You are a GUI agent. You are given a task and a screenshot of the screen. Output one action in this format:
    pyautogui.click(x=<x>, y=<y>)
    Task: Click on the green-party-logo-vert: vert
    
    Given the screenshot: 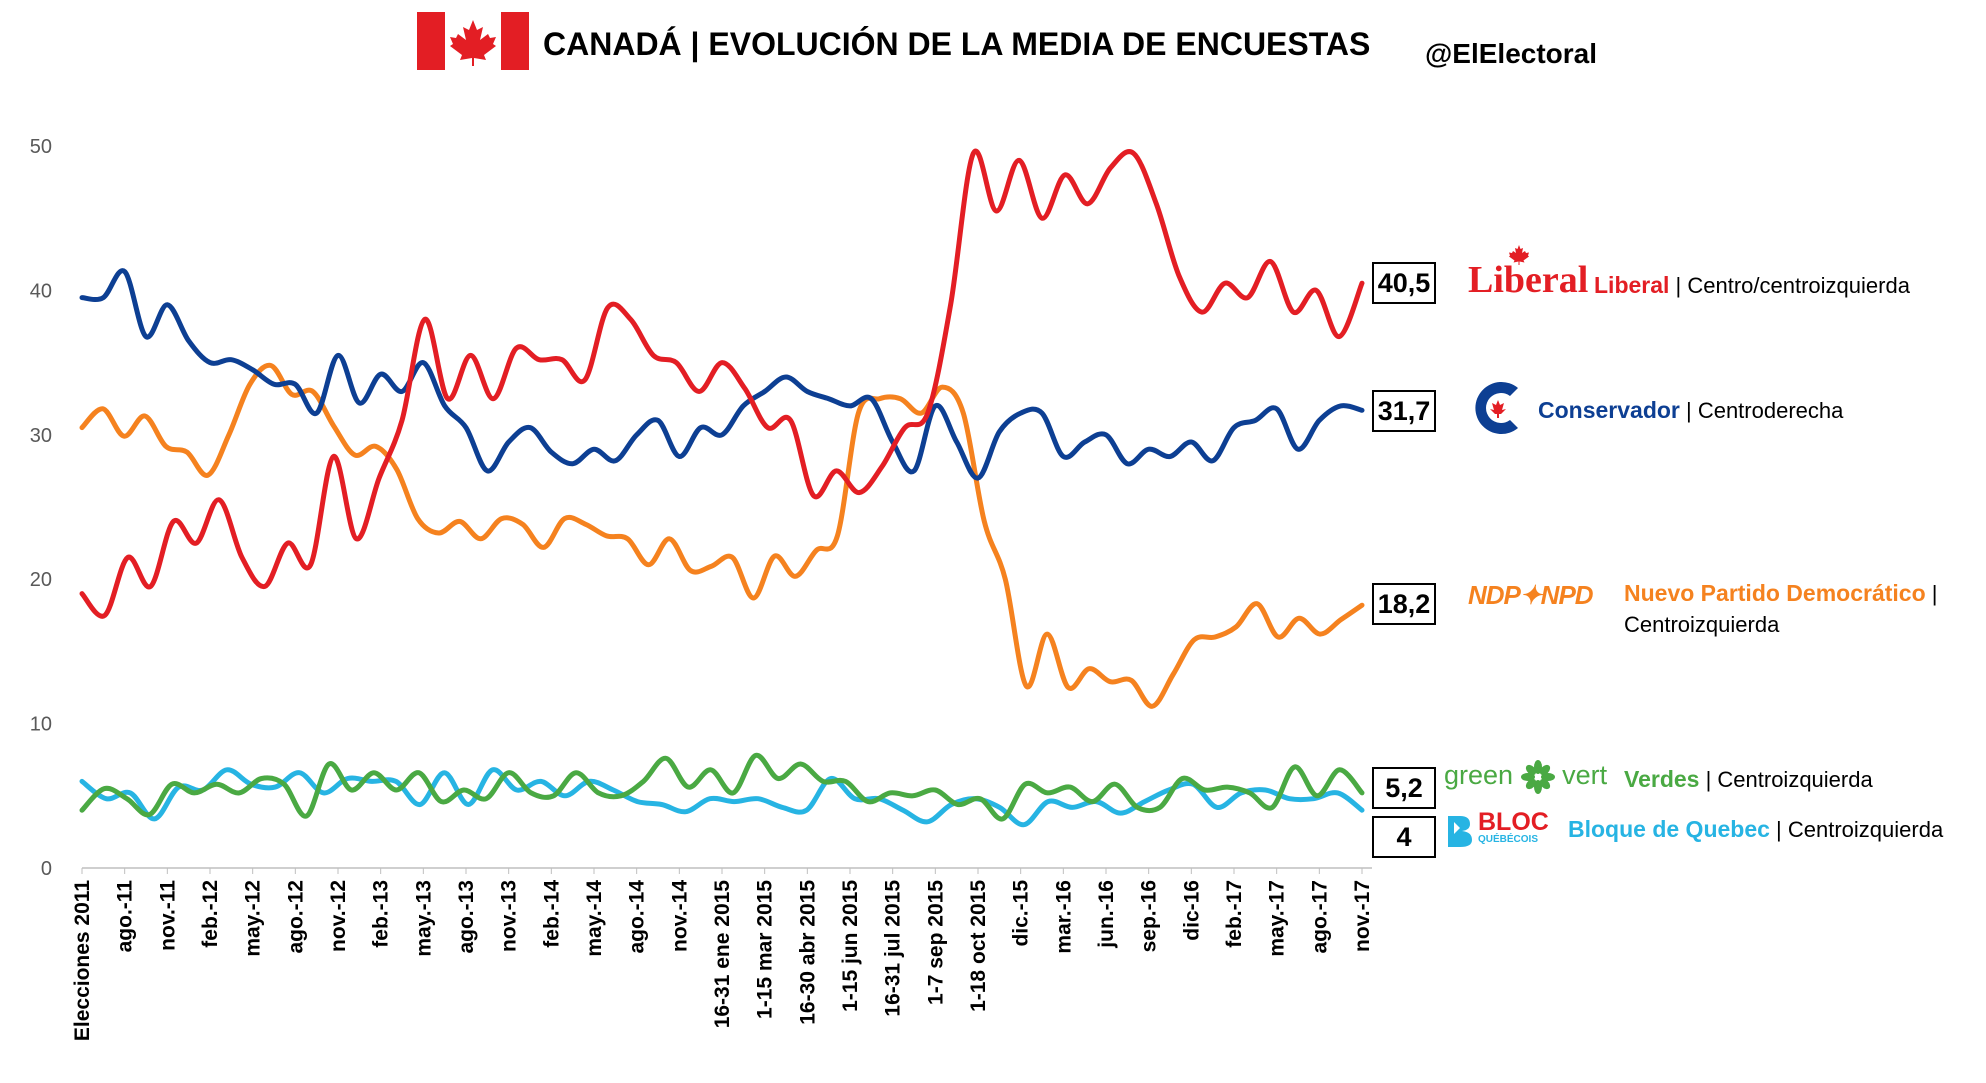 What is the action you would take?
    pyautogui.click(x=1585, y=775)
    